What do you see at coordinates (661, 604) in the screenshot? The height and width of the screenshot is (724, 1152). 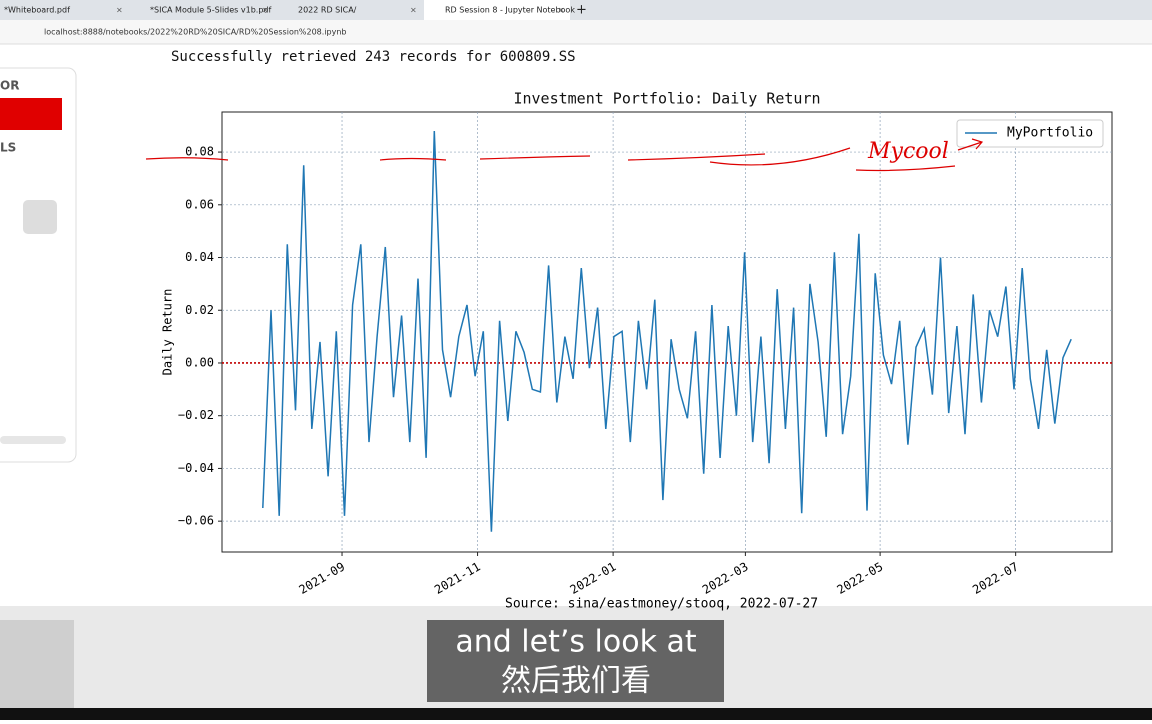 I see `source-note: Source: sina/eastmoney/stooq, 2022-07-27` at bounding box center [661, 604].